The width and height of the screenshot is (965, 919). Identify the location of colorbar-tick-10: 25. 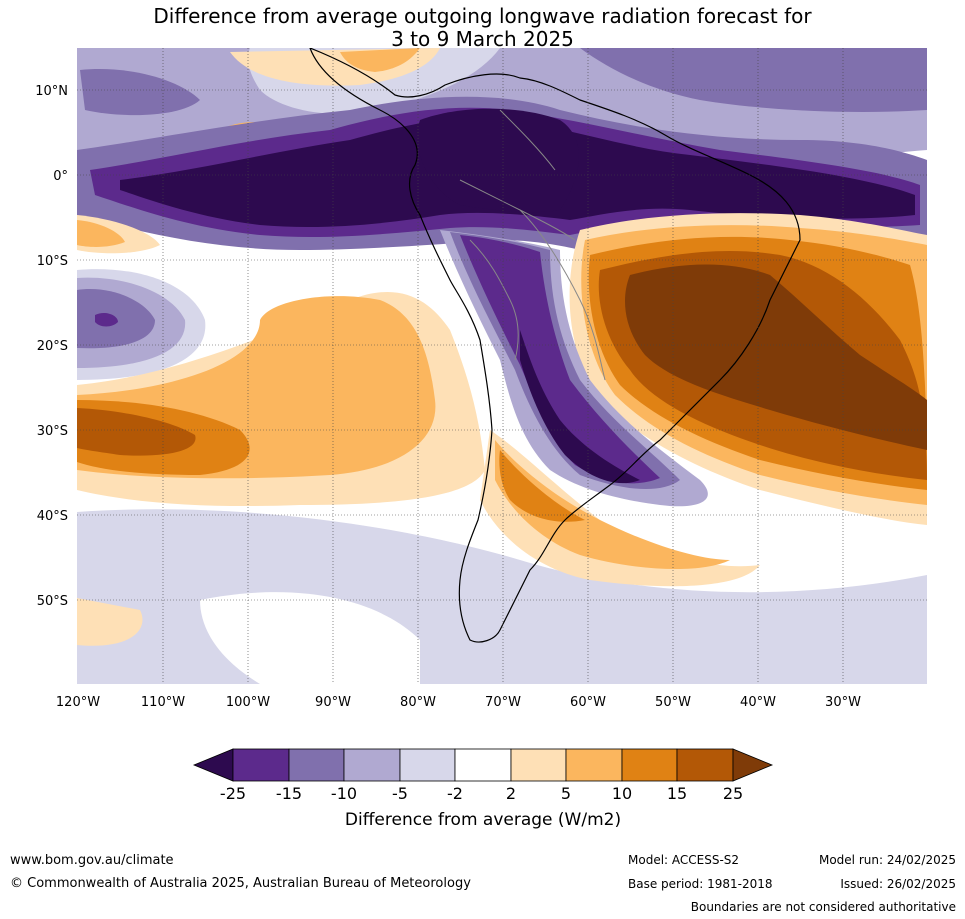
(733, 793).